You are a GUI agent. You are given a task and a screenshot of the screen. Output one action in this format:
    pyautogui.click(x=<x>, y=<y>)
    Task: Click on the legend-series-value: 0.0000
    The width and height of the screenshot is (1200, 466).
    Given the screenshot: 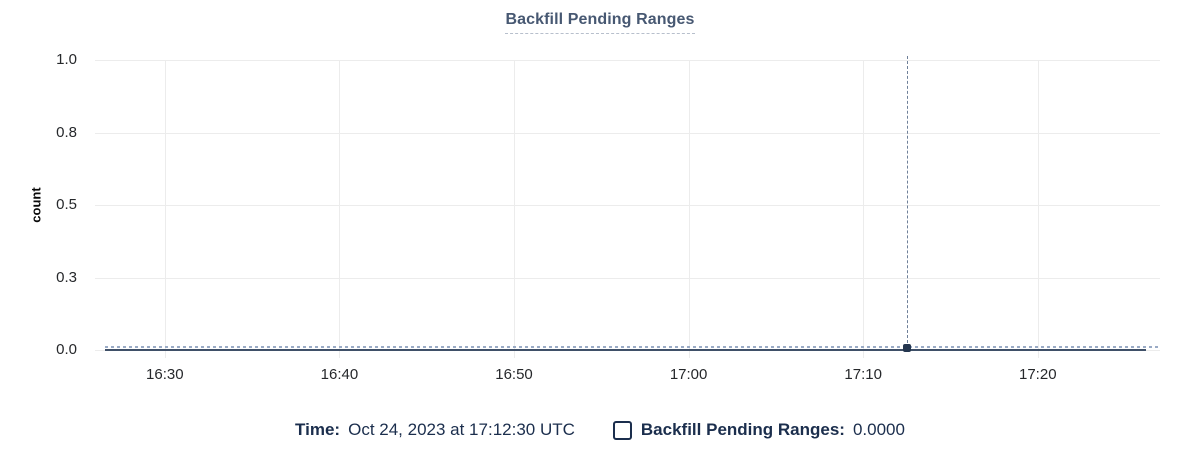 What is the action you would take?
    pyautogui.click(x=878, y=429)
    